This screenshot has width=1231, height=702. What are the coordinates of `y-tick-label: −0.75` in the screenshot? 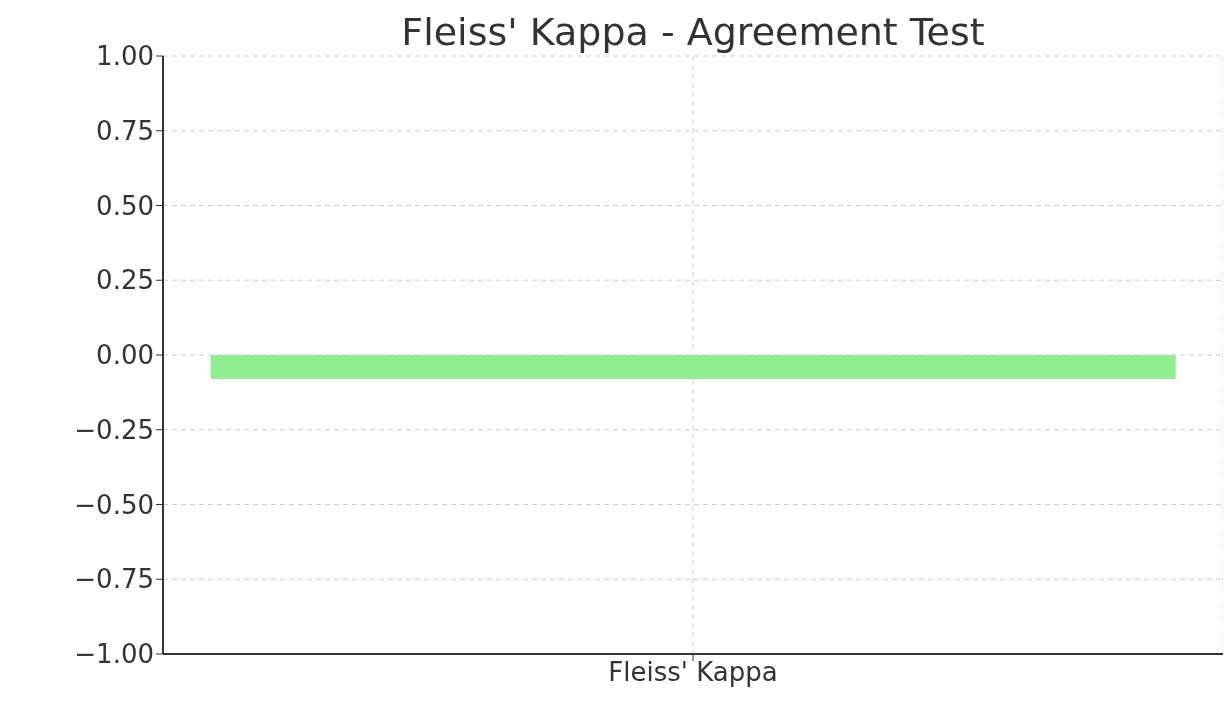 It's located at (114, 579).